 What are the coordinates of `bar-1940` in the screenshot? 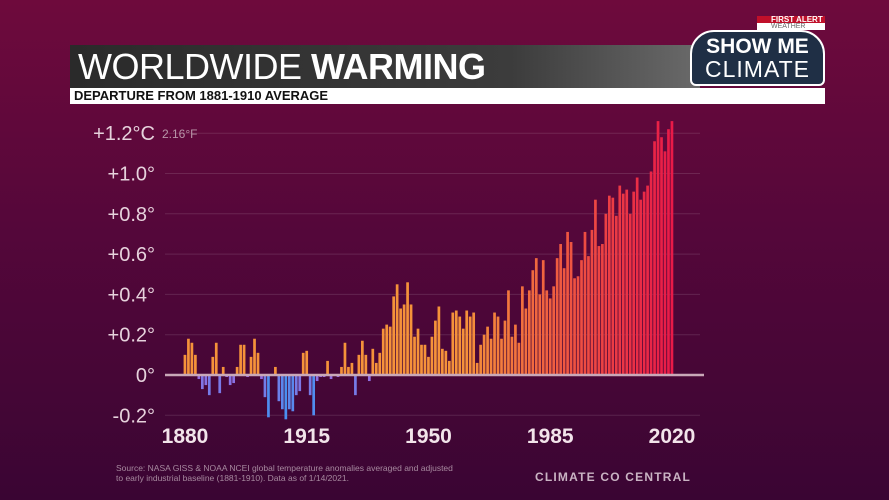 It's located at (394, 335).